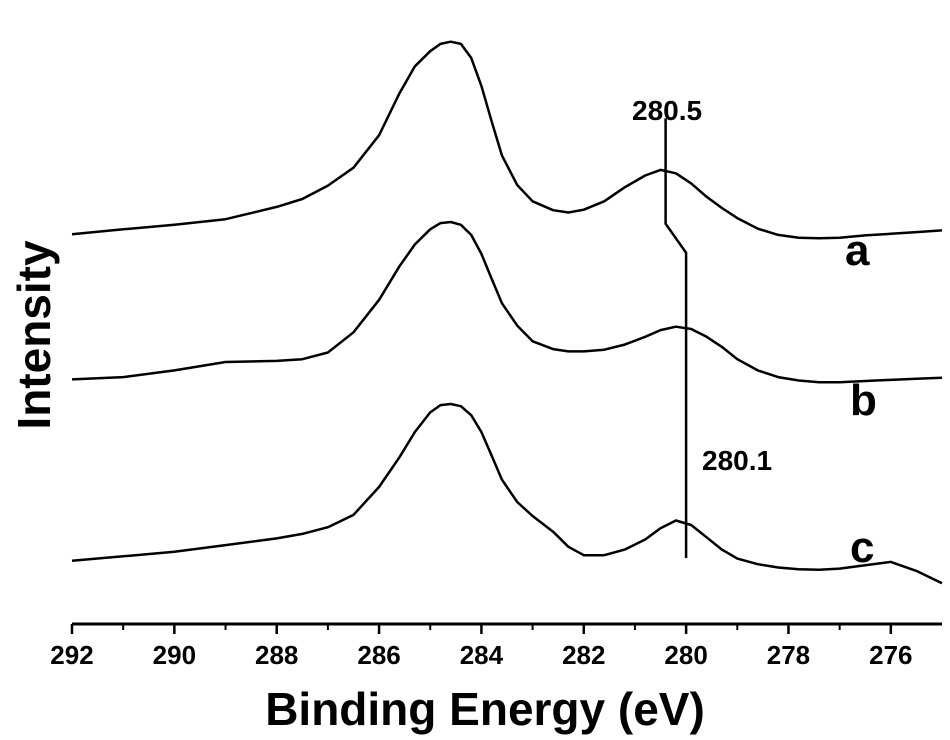 The width and height of the screenshot is (950, 740). Describe the element at coordinates (857, 250) in the screenshot. I see `series-label-a: a` at that location.